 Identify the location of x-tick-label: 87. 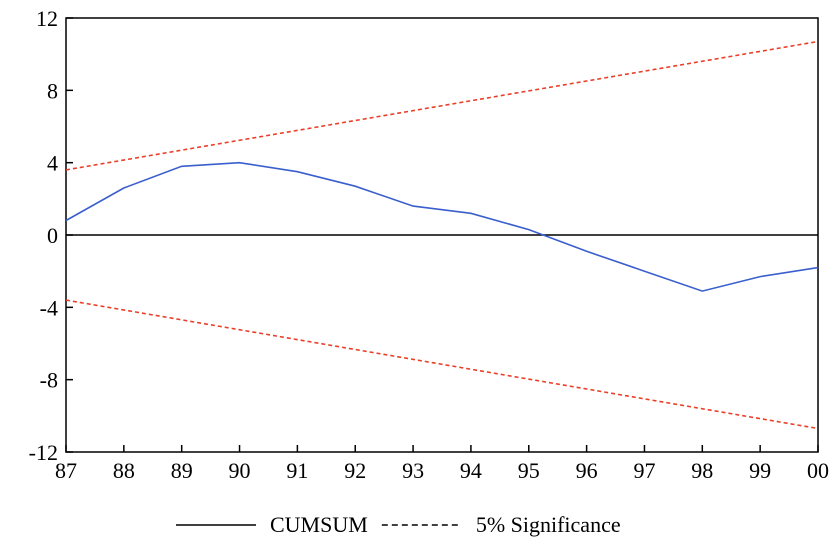
(66, 470).